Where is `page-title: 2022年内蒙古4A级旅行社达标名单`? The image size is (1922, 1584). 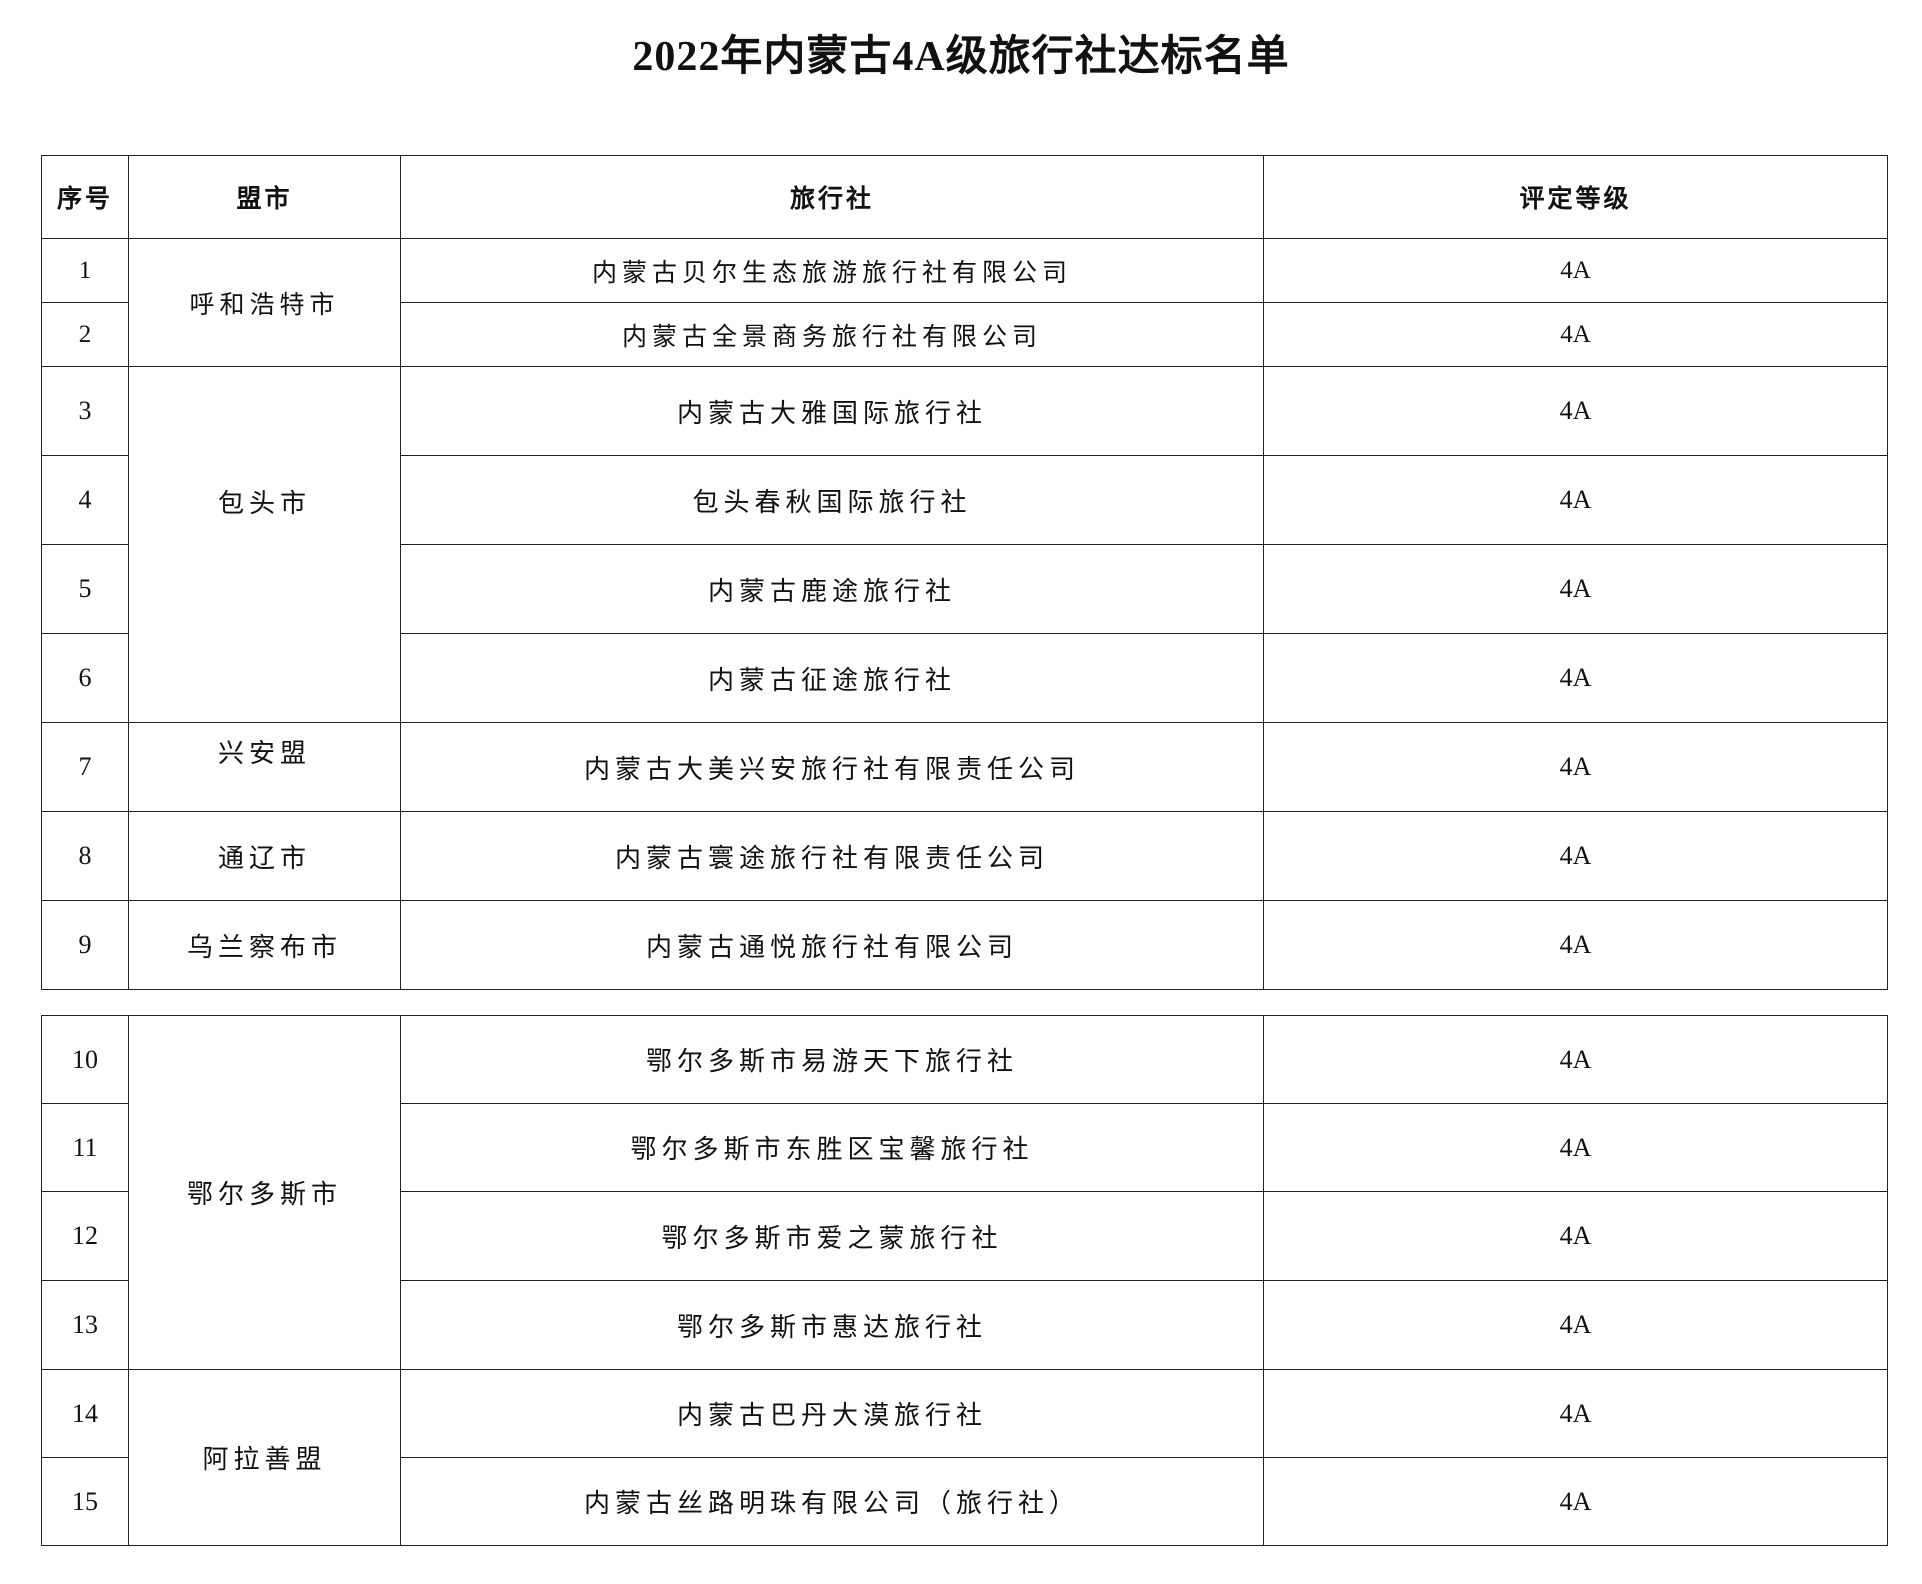
page-title: 2022年内蒙古4A级旅行社达标名单 is located at coordinates (961, 57).